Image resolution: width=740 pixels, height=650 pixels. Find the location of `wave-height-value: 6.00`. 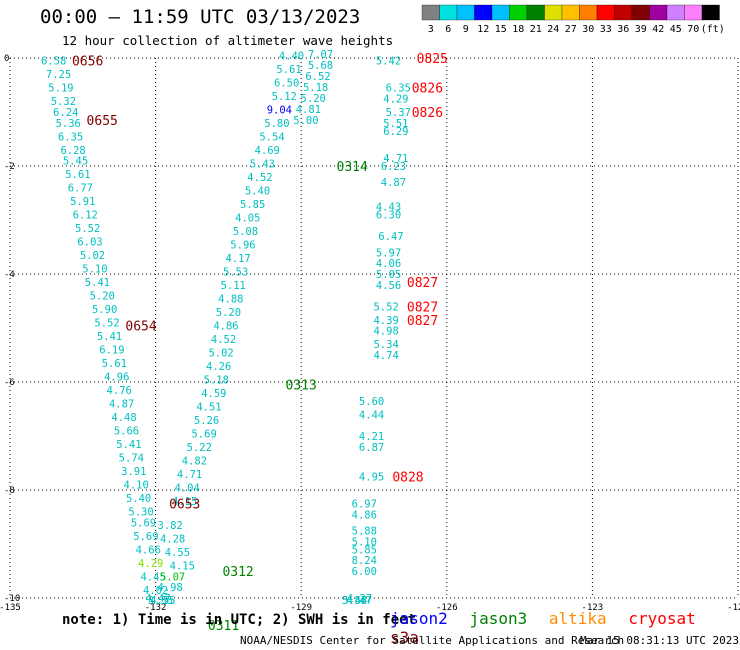

wave-height-value: 6.00 is located at coordinates (364, 572).